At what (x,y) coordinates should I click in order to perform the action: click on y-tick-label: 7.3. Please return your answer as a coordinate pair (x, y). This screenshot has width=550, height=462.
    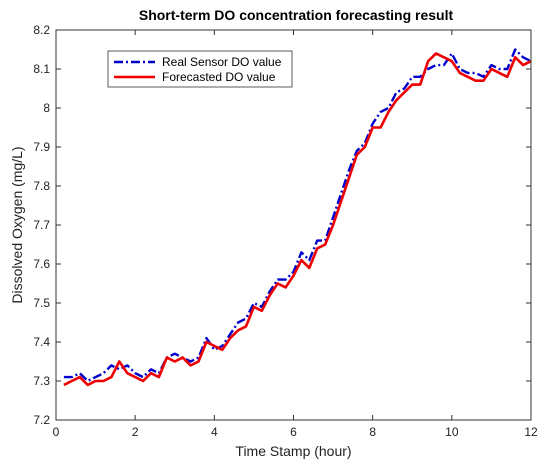
    Looking at the image, I should click on (41, 381).